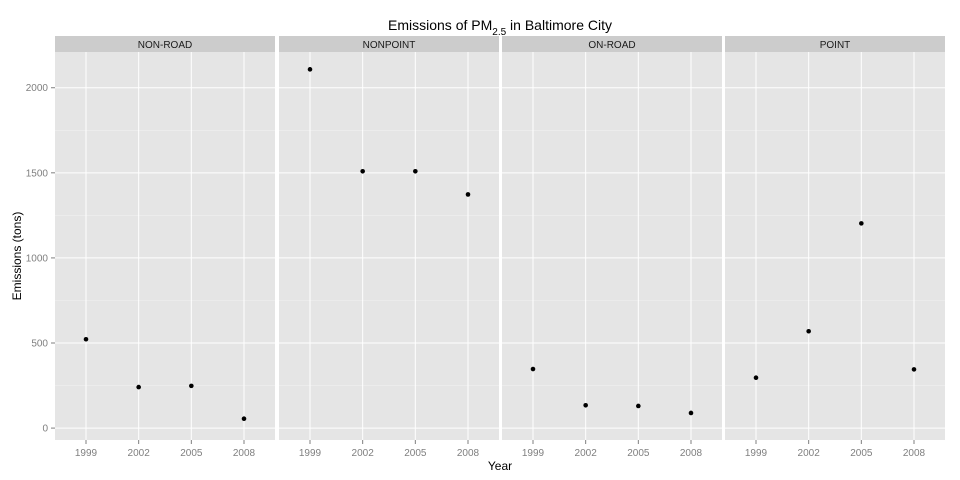 Image resolution: width=960 pixels, height=480 pixels. Describe the element at coordinates (37, 173) in the screenshot. I see `y-tick-label: 1500` at that location.